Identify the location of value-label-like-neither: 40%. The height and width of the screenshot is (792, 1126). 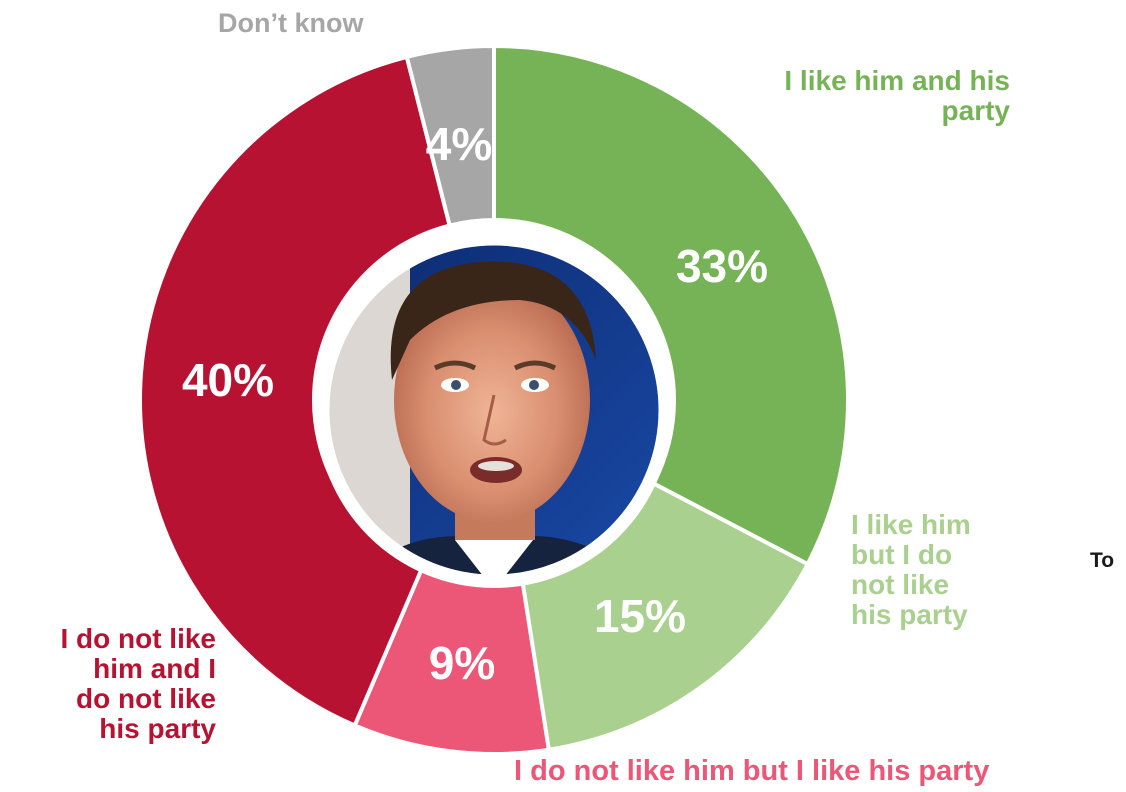
(228, 380).